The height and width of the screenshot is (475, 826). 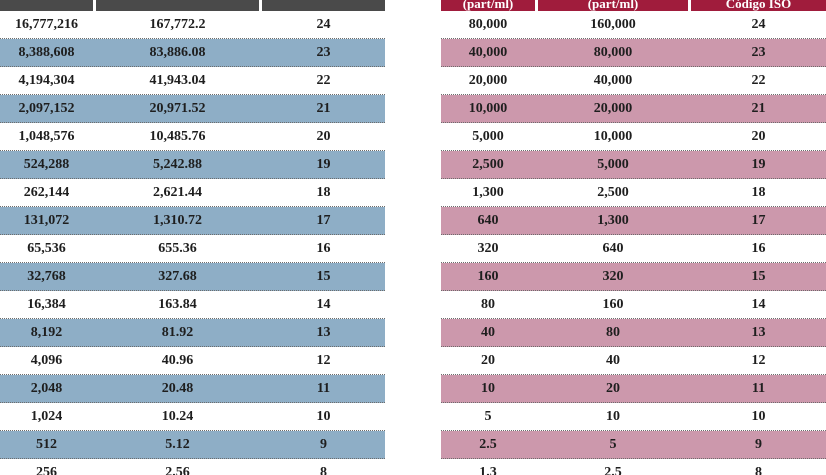 I want to click on table-row: 5 10 10, so click(x=633, y=417).